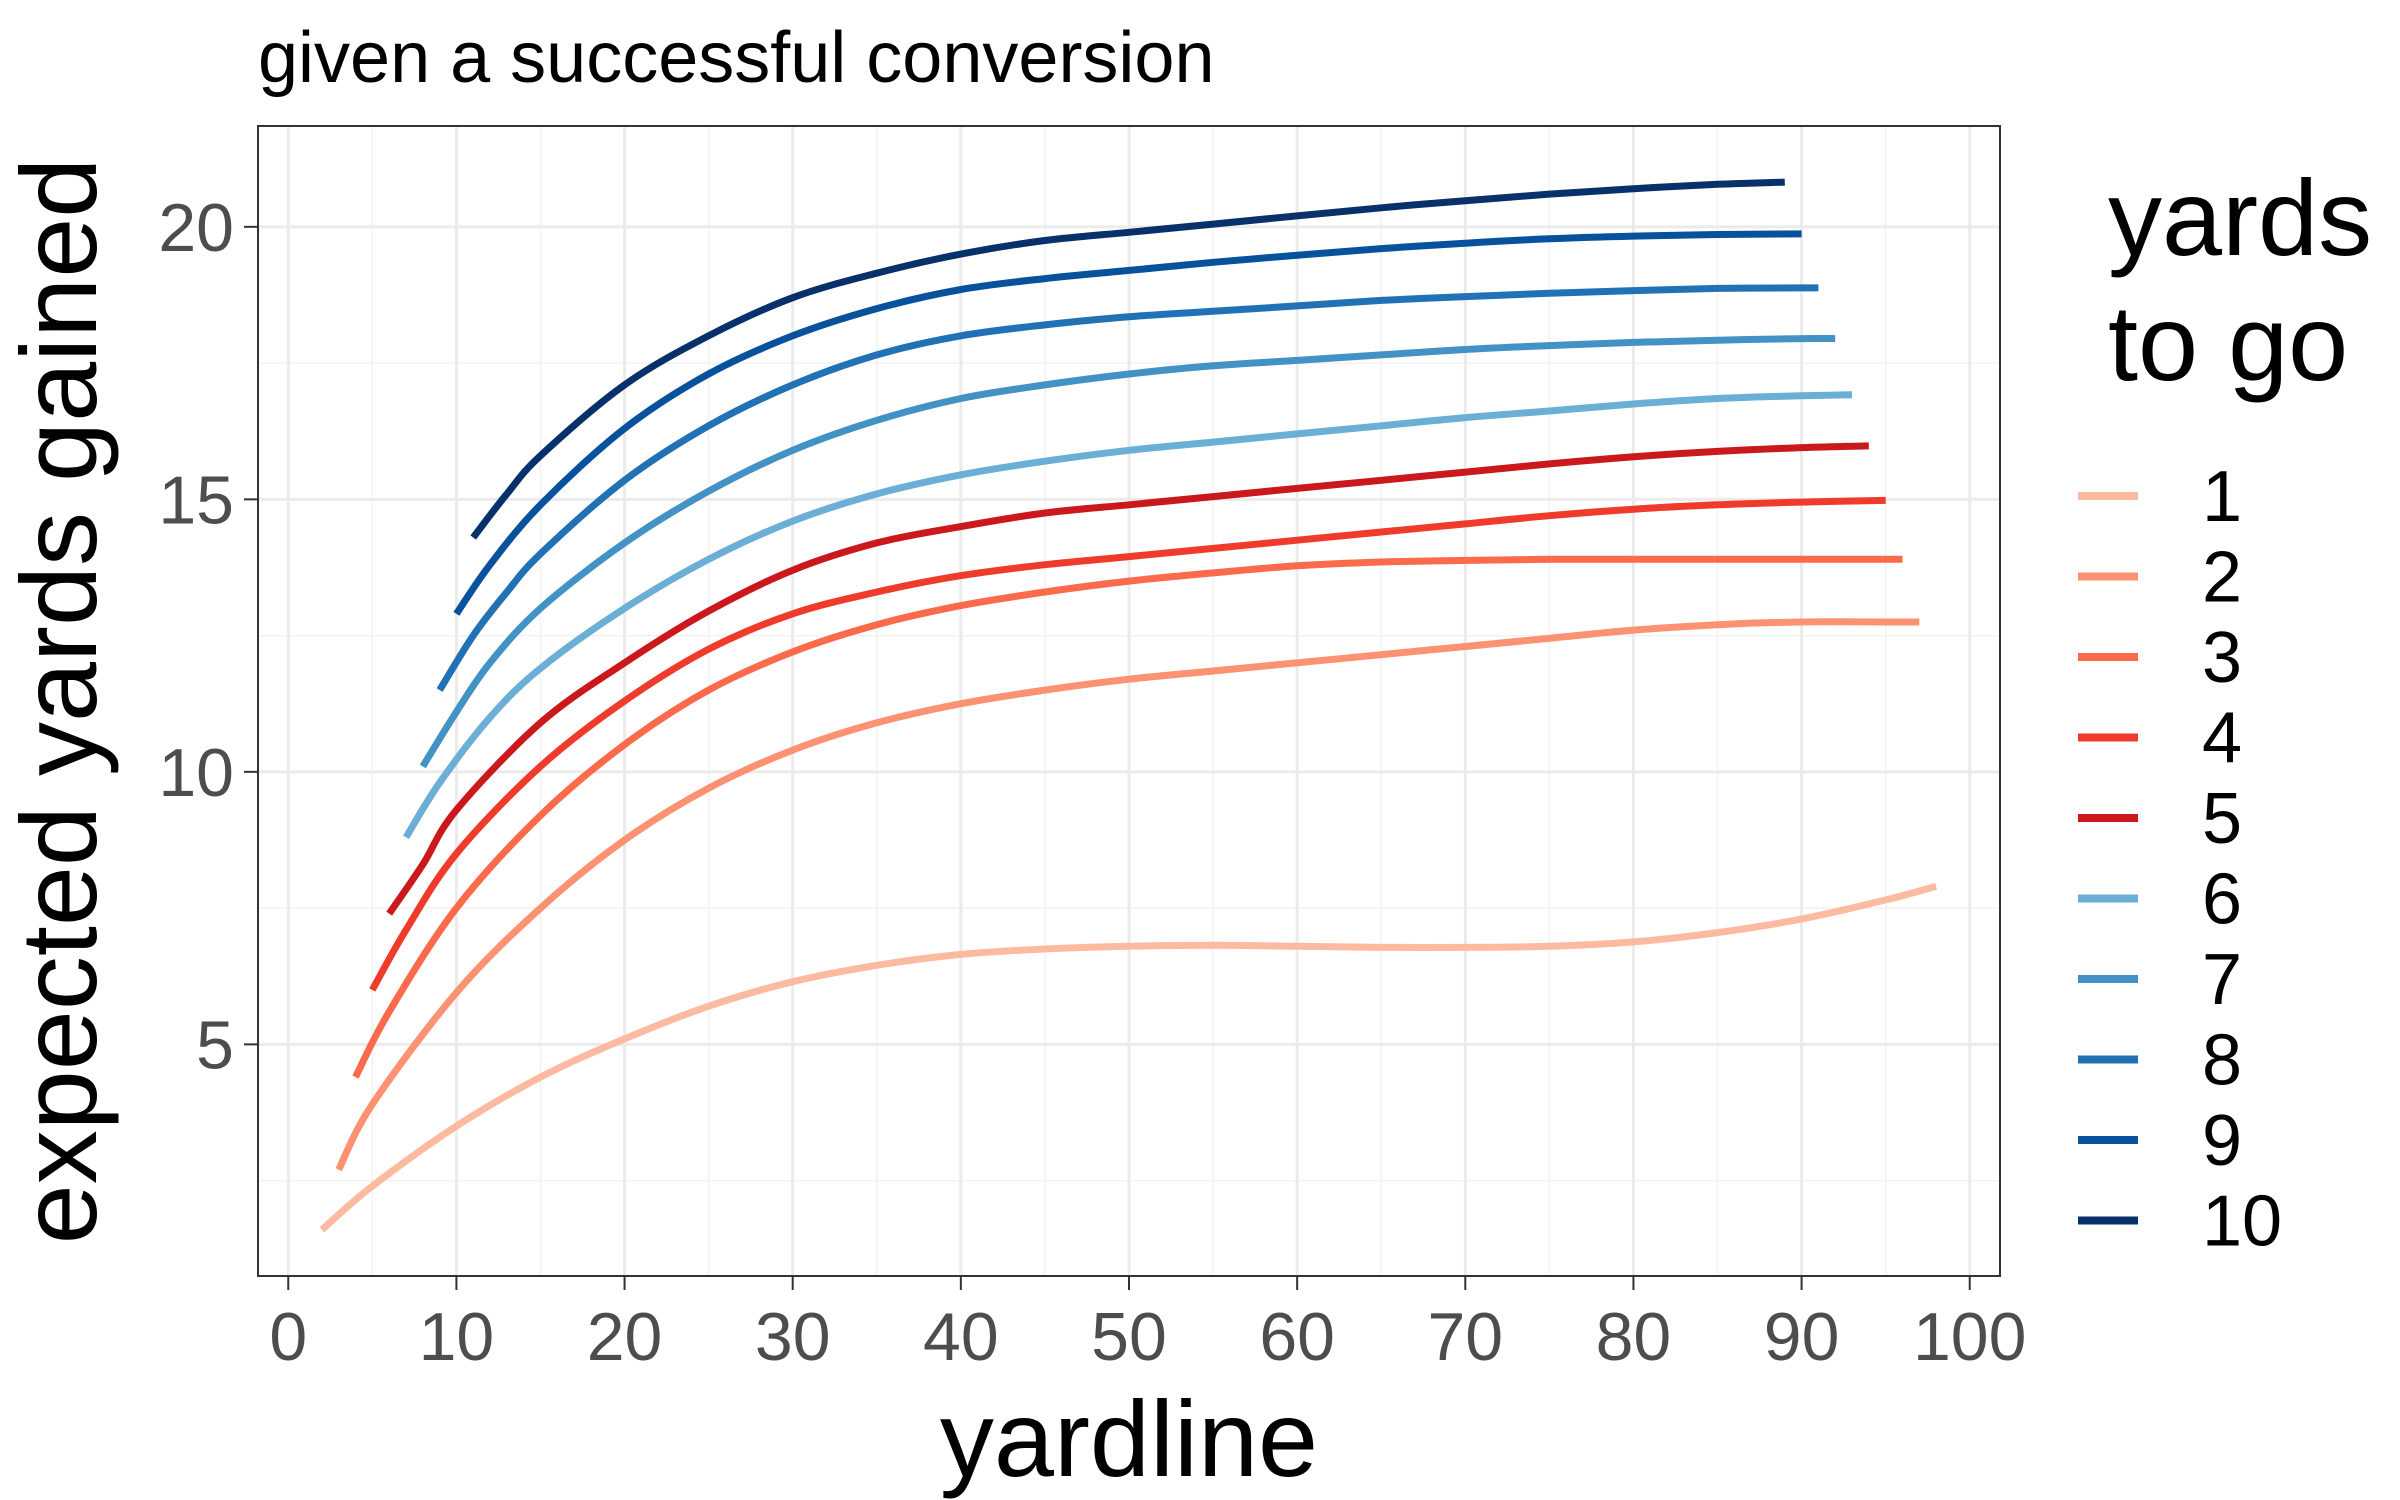  Describe the element at coordinates (2160, 1061) in the screenshot. I see `legend-item: 8` at that location.